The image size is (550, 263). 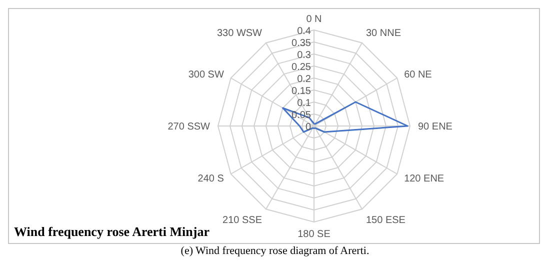 What do you see at coordinates (302, 43) in the screenshot?
I see `y-tick-label: 0.35` at bounding box center [302, 43].